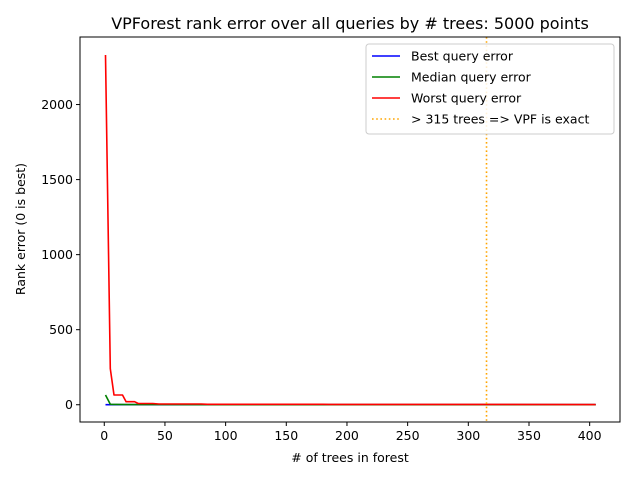  I want to click on x-tick-label: 350, so click(529, 435).